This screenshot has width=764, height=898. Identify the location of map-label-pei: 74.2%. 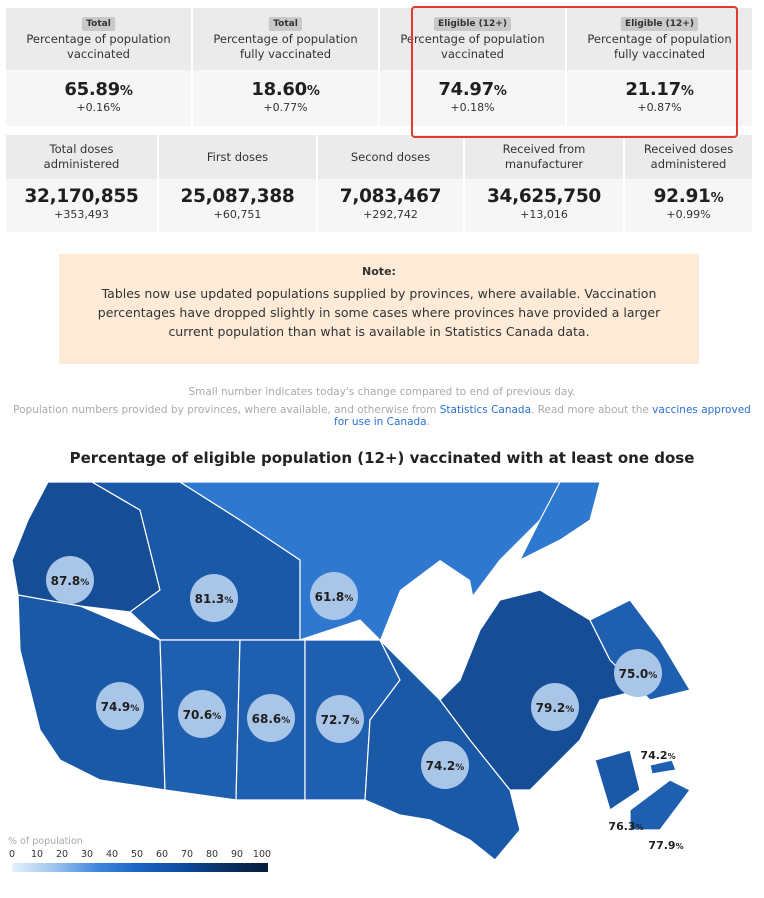
(657, 755).